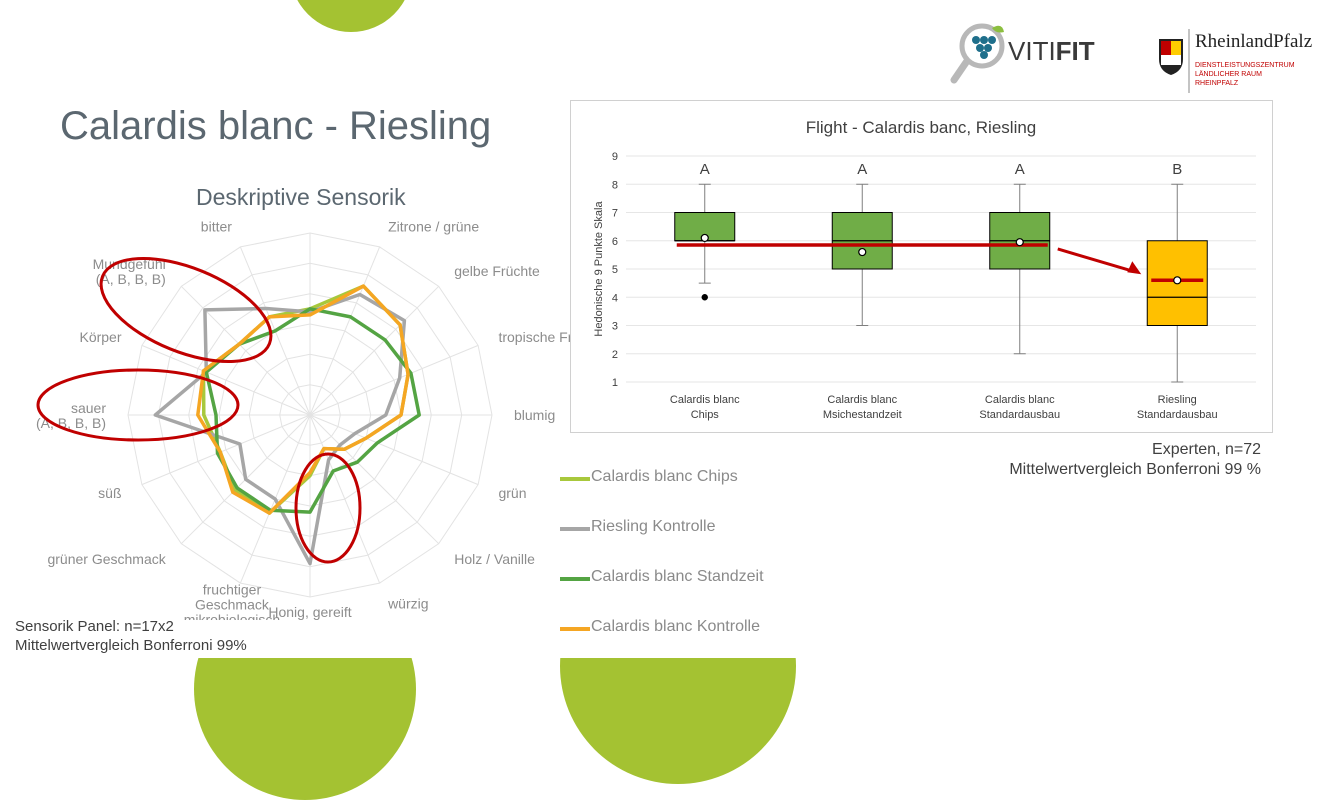 The height and width of the screenshot is (800, 1333). What do you see at coordinates (615, 214) in the screenshot?
I see `boxplot-ytick-label: 7` at bounding box center [615, 214].